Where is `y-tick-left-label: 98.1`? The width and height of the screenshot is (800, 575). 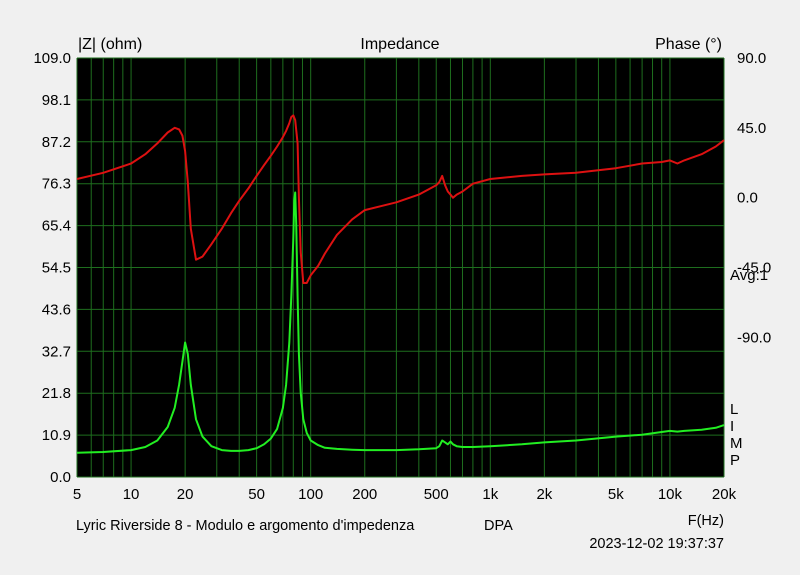
y-tick-left-label: 98.1 is located at coordinates (56, 100).